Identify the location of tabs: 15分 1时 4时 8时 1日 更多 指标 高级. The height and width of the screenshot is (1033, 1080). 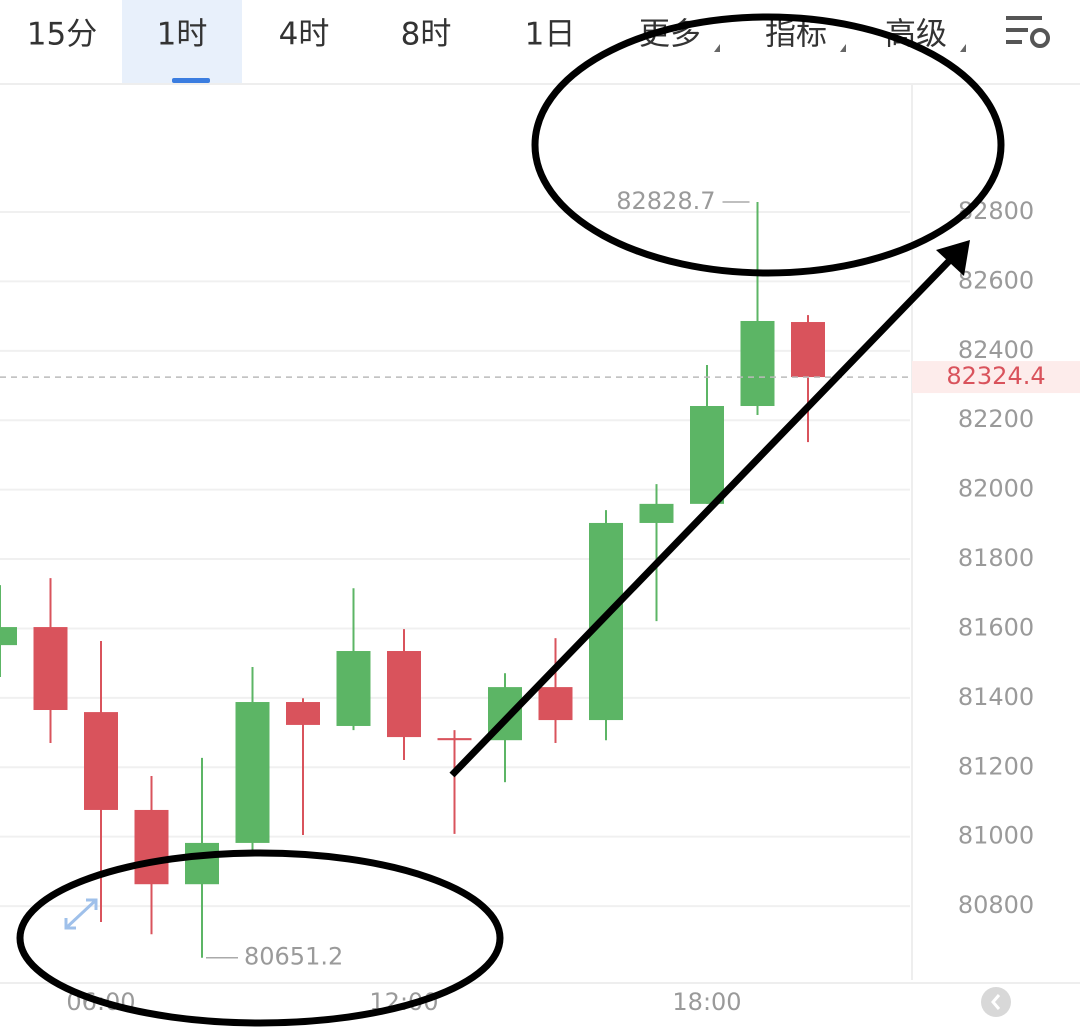
(496, 35).